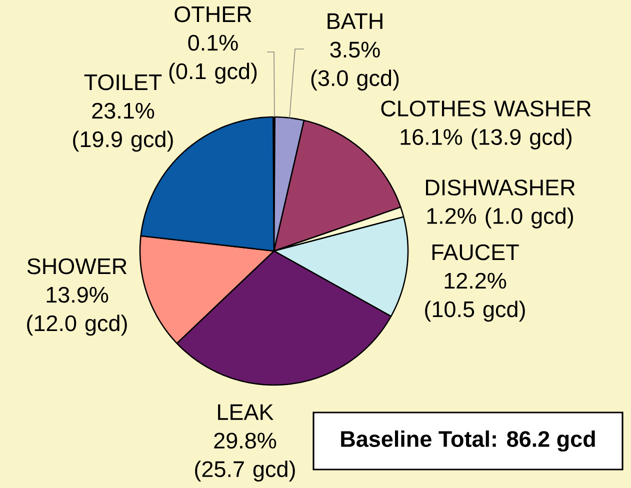  I want to click on data-label: 13.9% (12.0 gcd), so click(77, 311).